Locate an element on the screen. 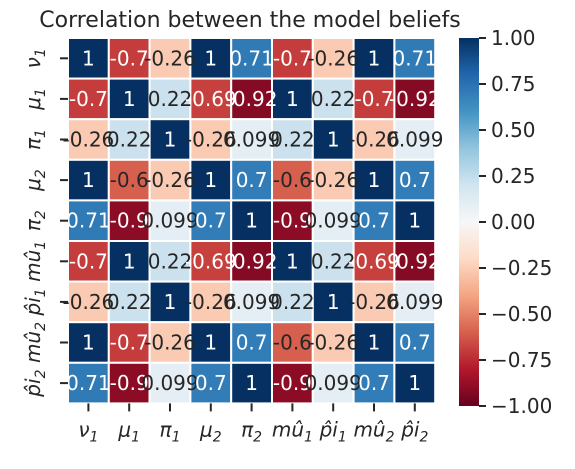  x-tick-label: π2 is located at coordinates (251, 431).